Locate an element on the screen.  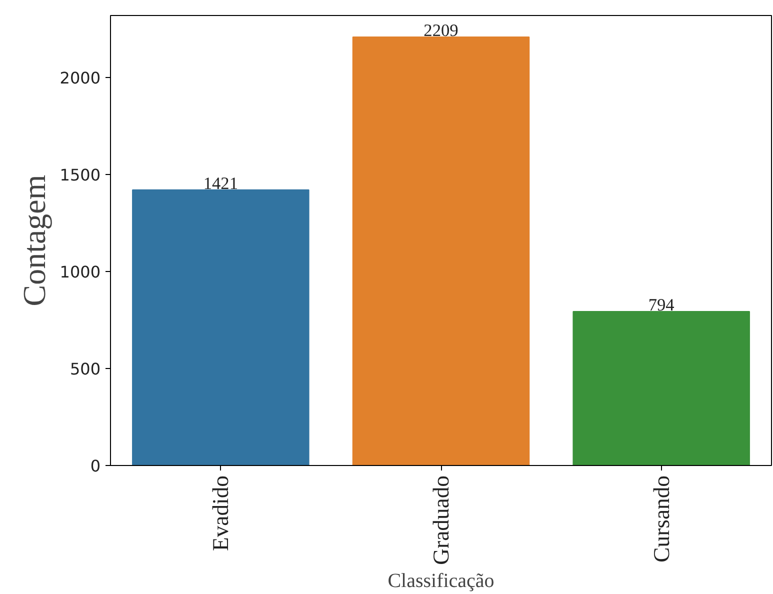
x-tick-label: Evadido is located at coordinates (221, 513).